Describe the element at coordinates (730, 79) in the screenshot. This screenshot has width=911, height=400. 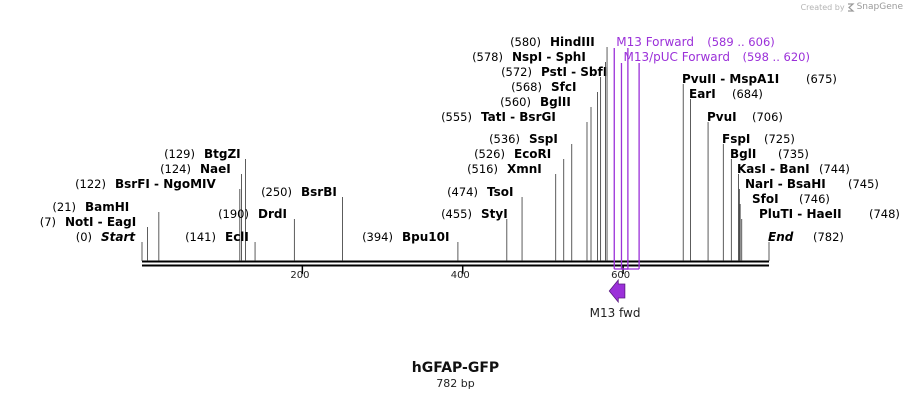
I see `restriction-site-label: PvuII - MspA1I` at that location.